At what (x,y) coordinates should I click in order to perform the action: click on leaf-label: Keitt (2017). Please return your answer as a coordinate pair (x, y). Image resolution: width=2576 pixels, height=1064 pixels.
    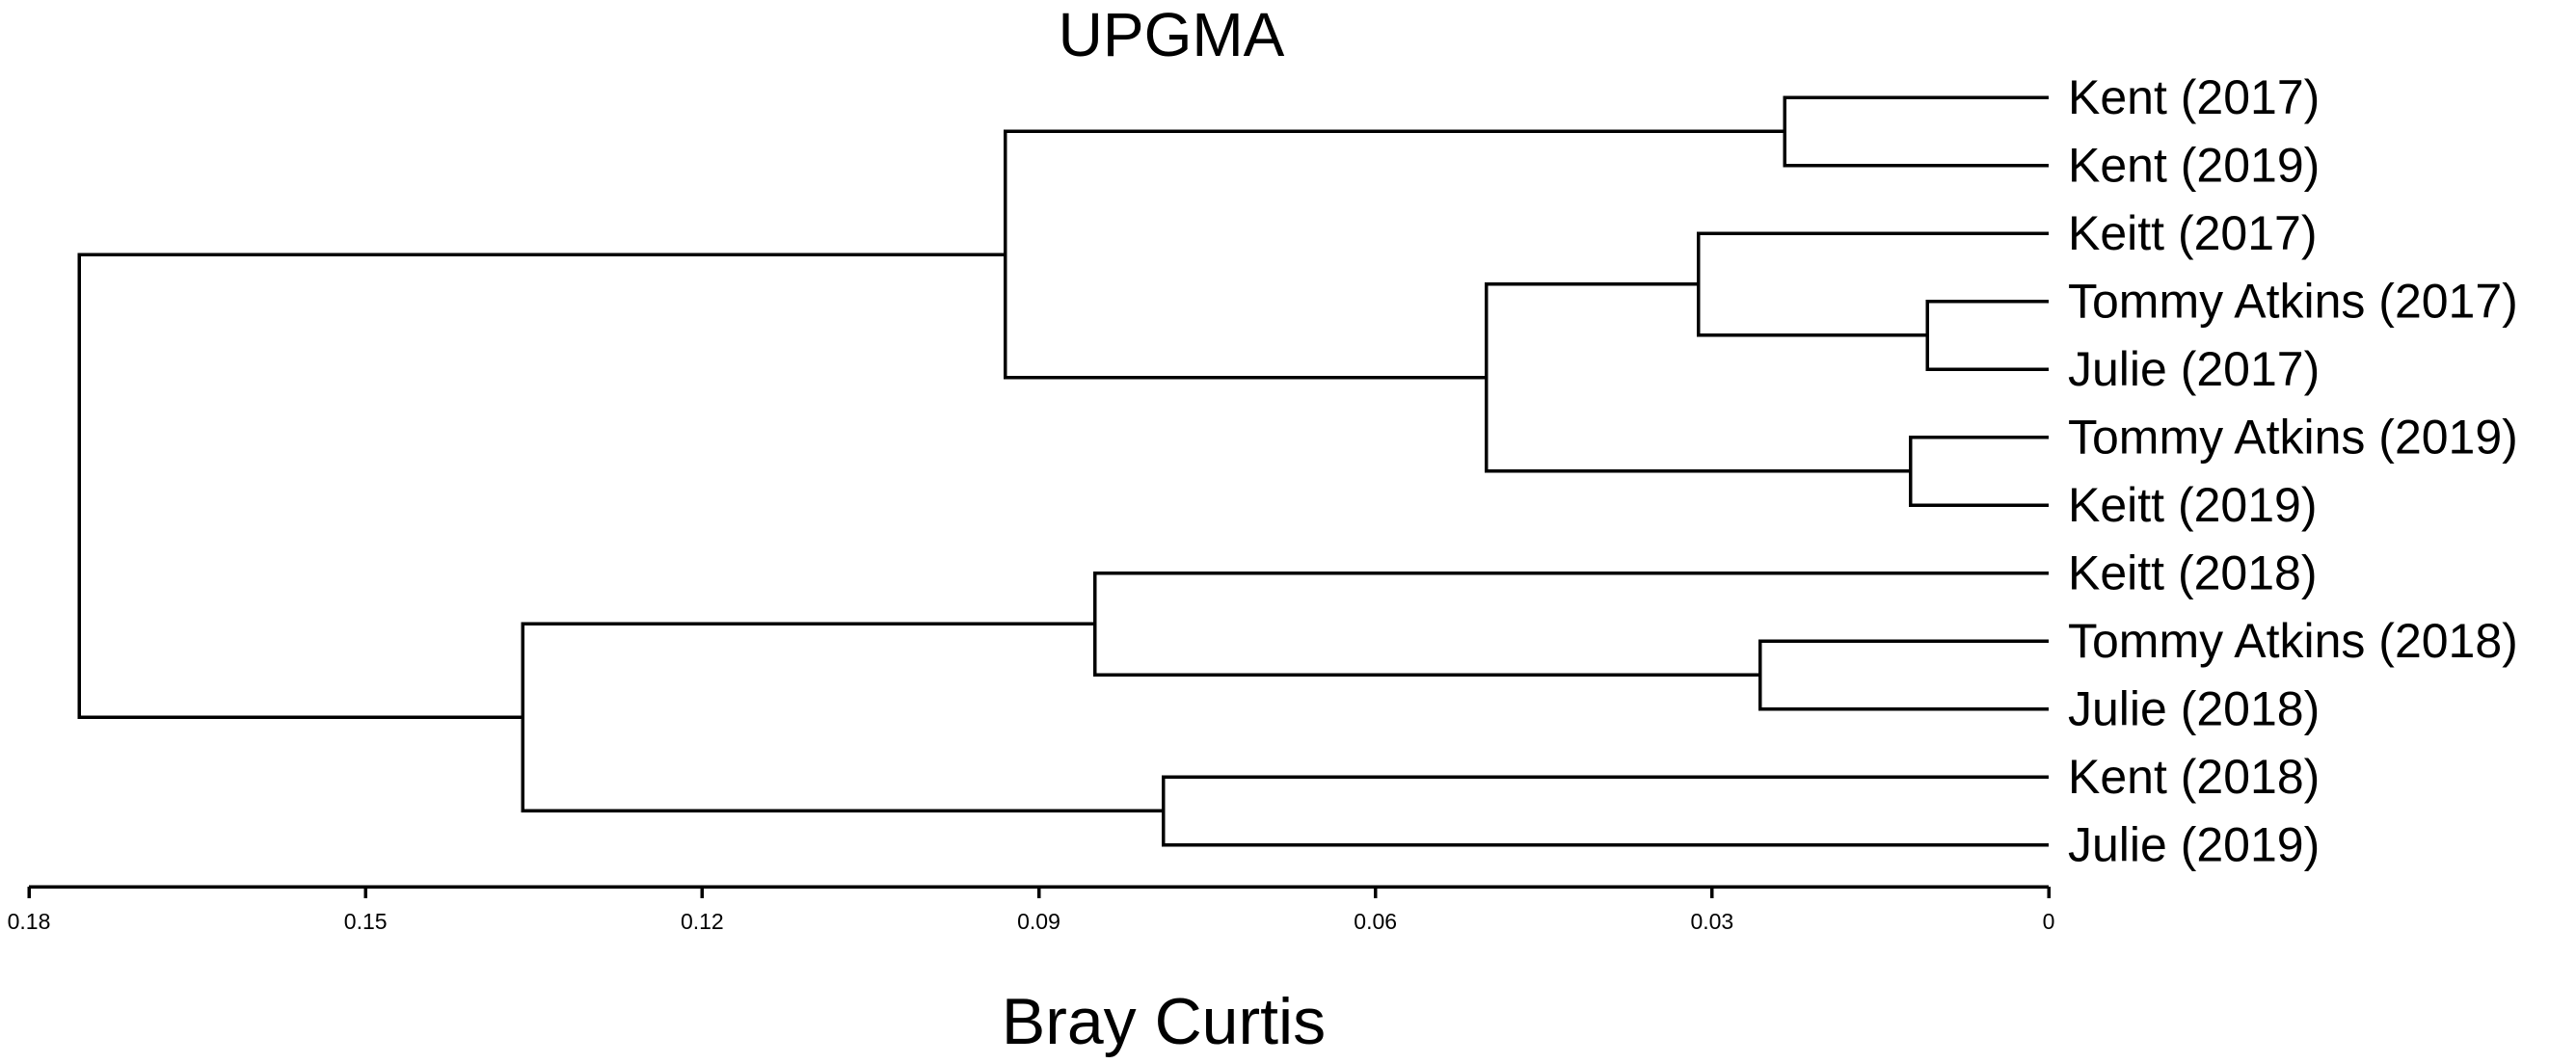
    Looking at the image, I should click on (2193, 233).